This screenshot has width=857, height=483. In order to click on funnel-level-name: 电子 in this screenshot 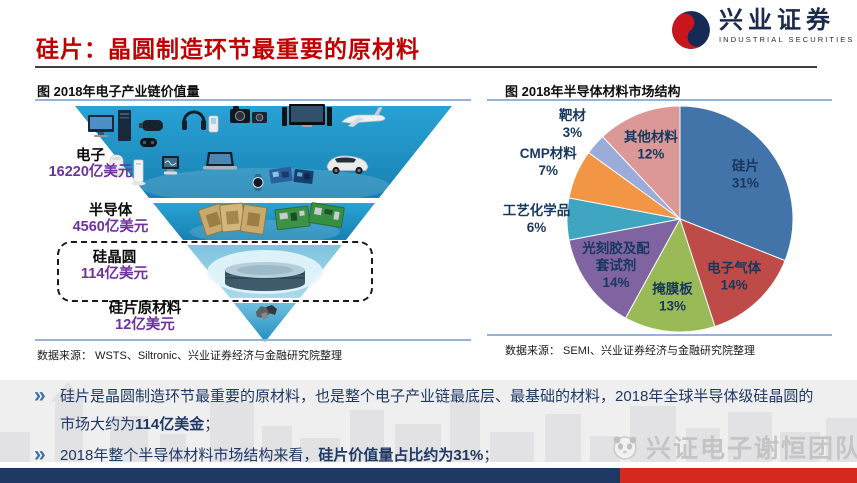, I will do `click(90, 156)`.